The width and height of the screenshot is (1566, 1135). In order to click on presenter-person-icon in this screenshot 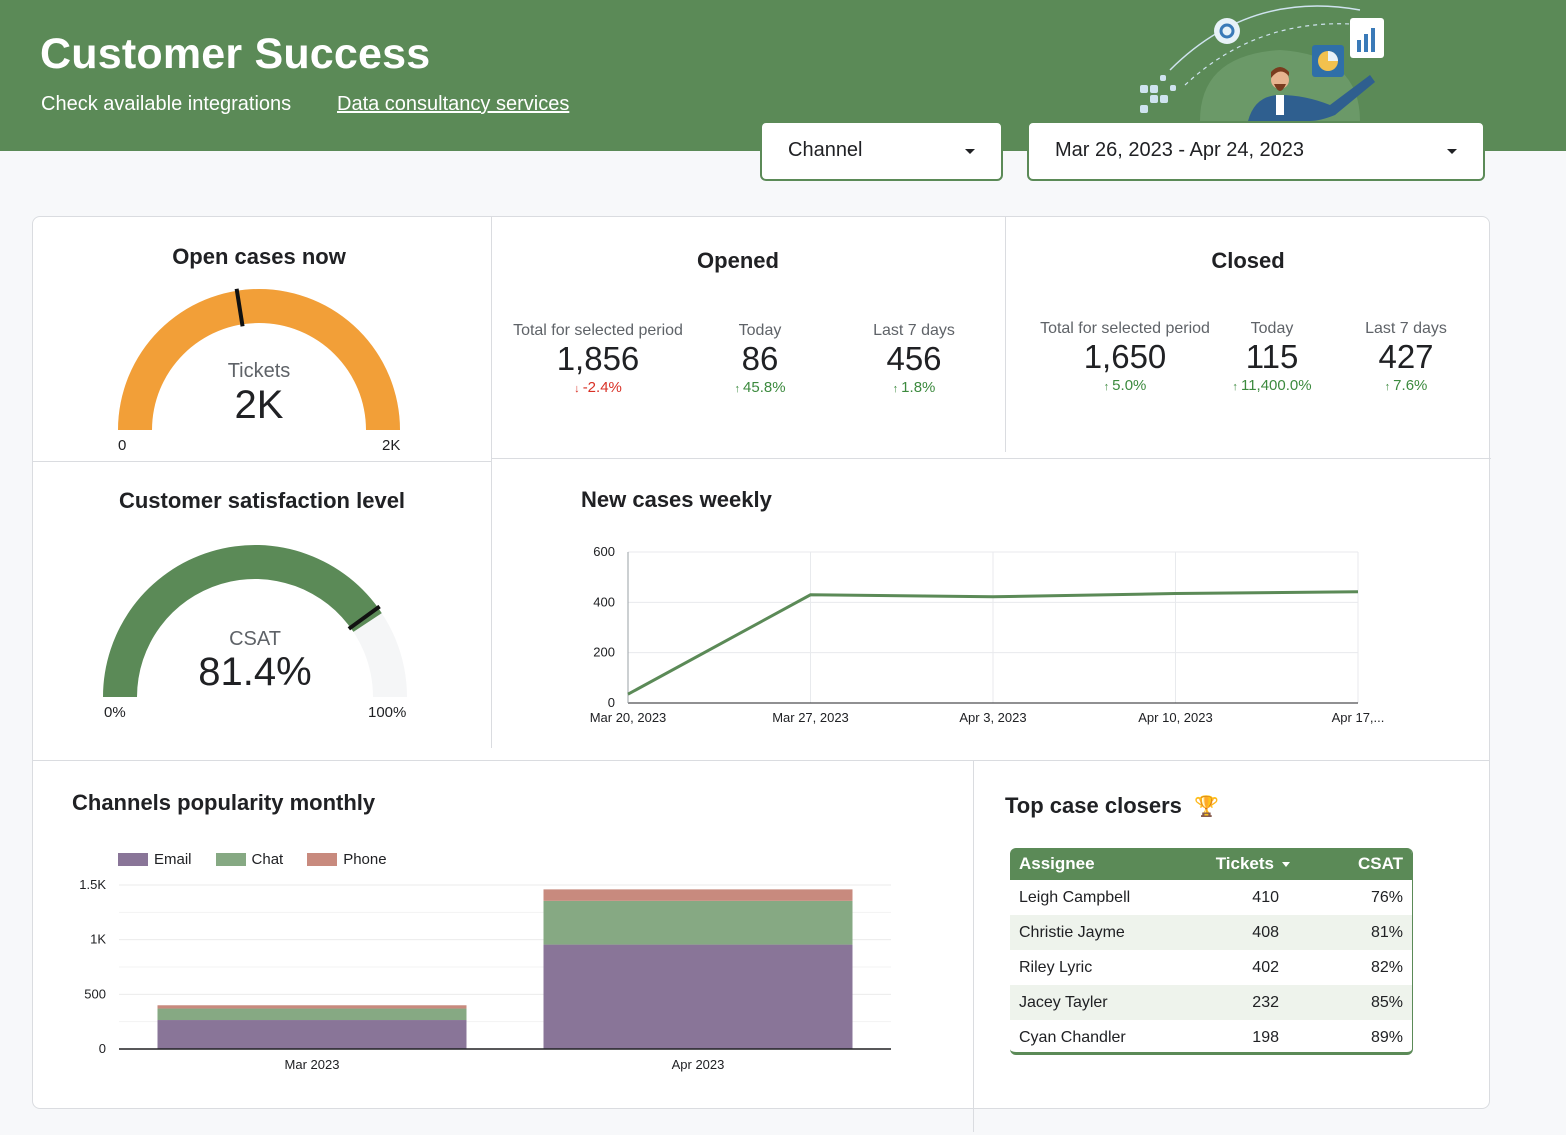, I will do `click(1311, 94)`.